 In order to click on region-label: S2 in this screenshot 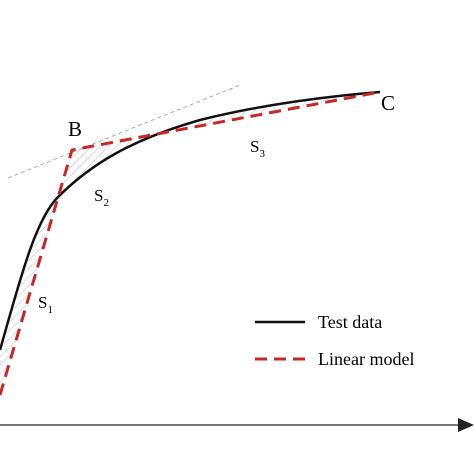, I will do `click(101, 197)`.